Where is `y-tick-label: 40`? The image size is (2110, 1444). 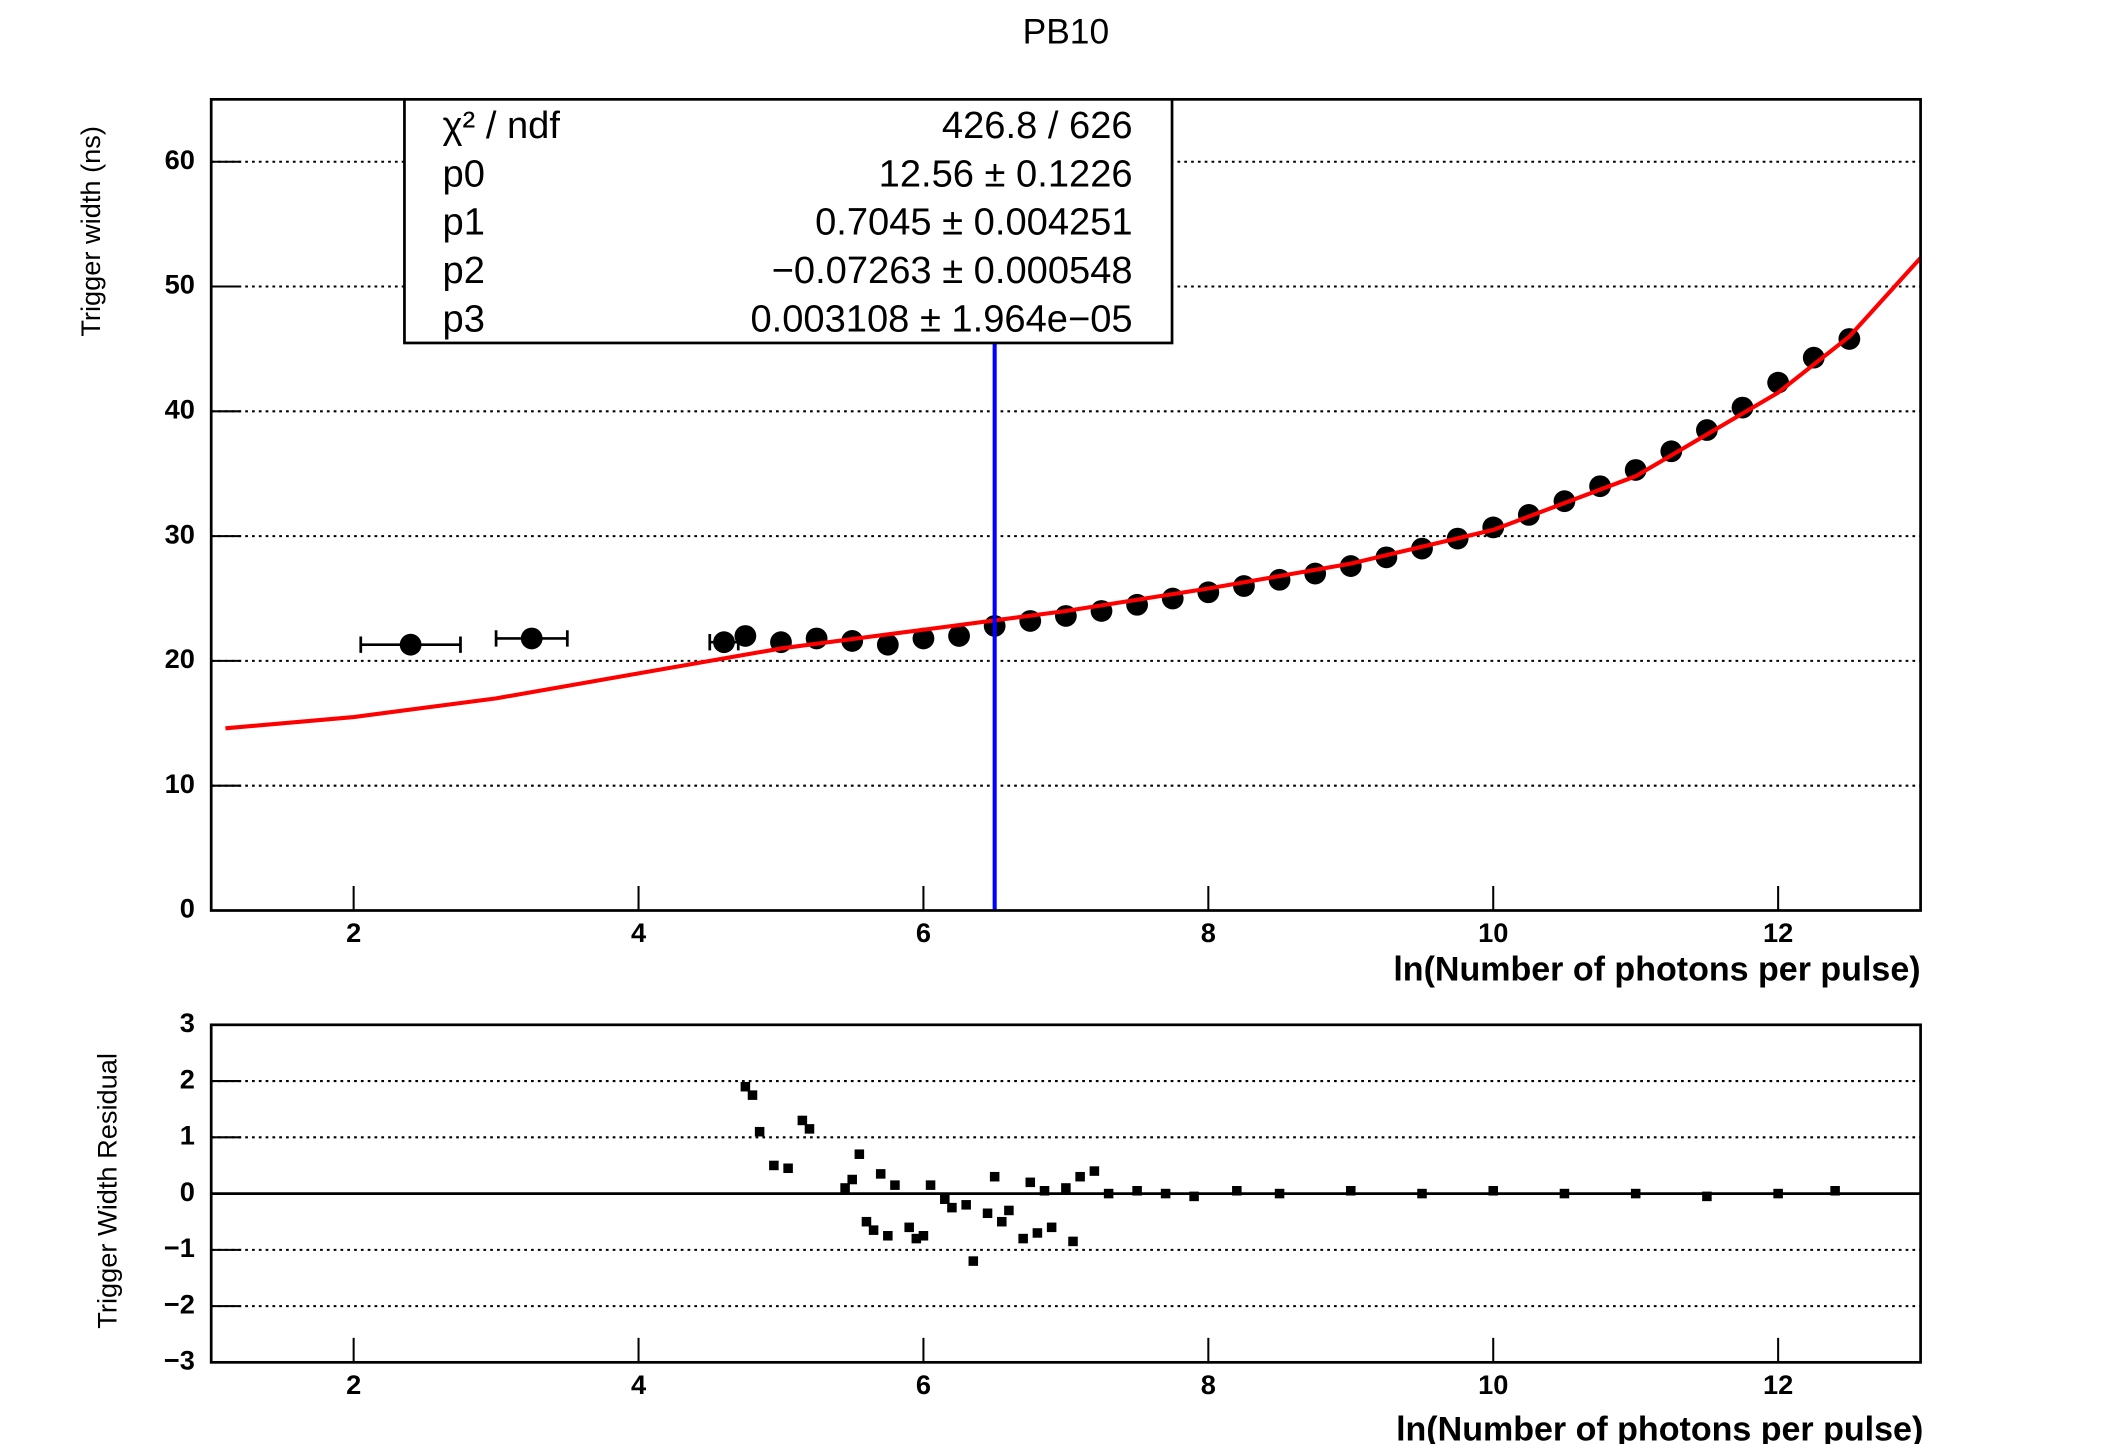 y-tick-label: 40 is located at coordinates (180, 409).